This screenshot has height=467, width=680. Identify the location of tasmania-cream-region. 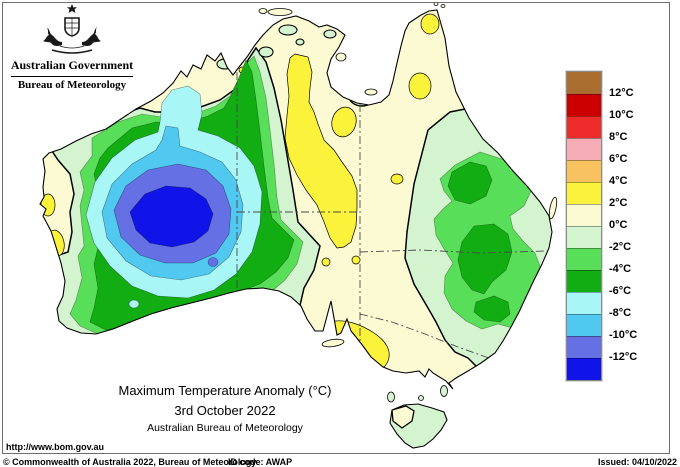
(403, 417).